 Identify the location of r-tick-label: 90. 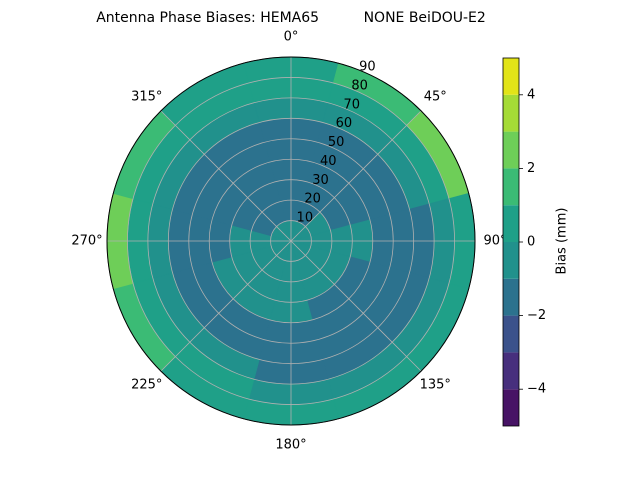
(367, 67).